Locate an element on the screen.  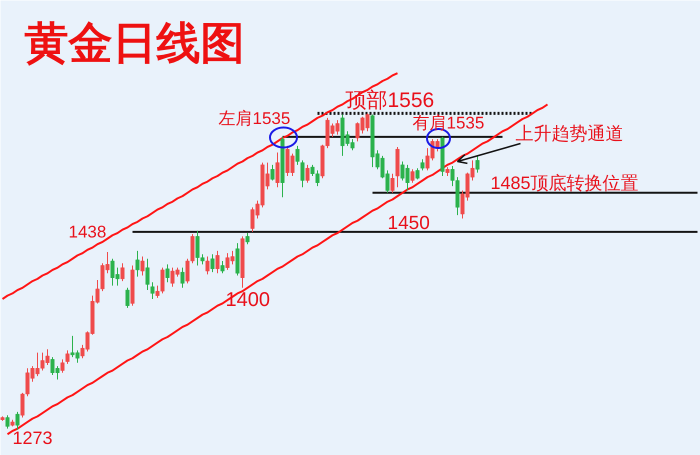
annotation: 1450 is located at coordinates (409, 223).